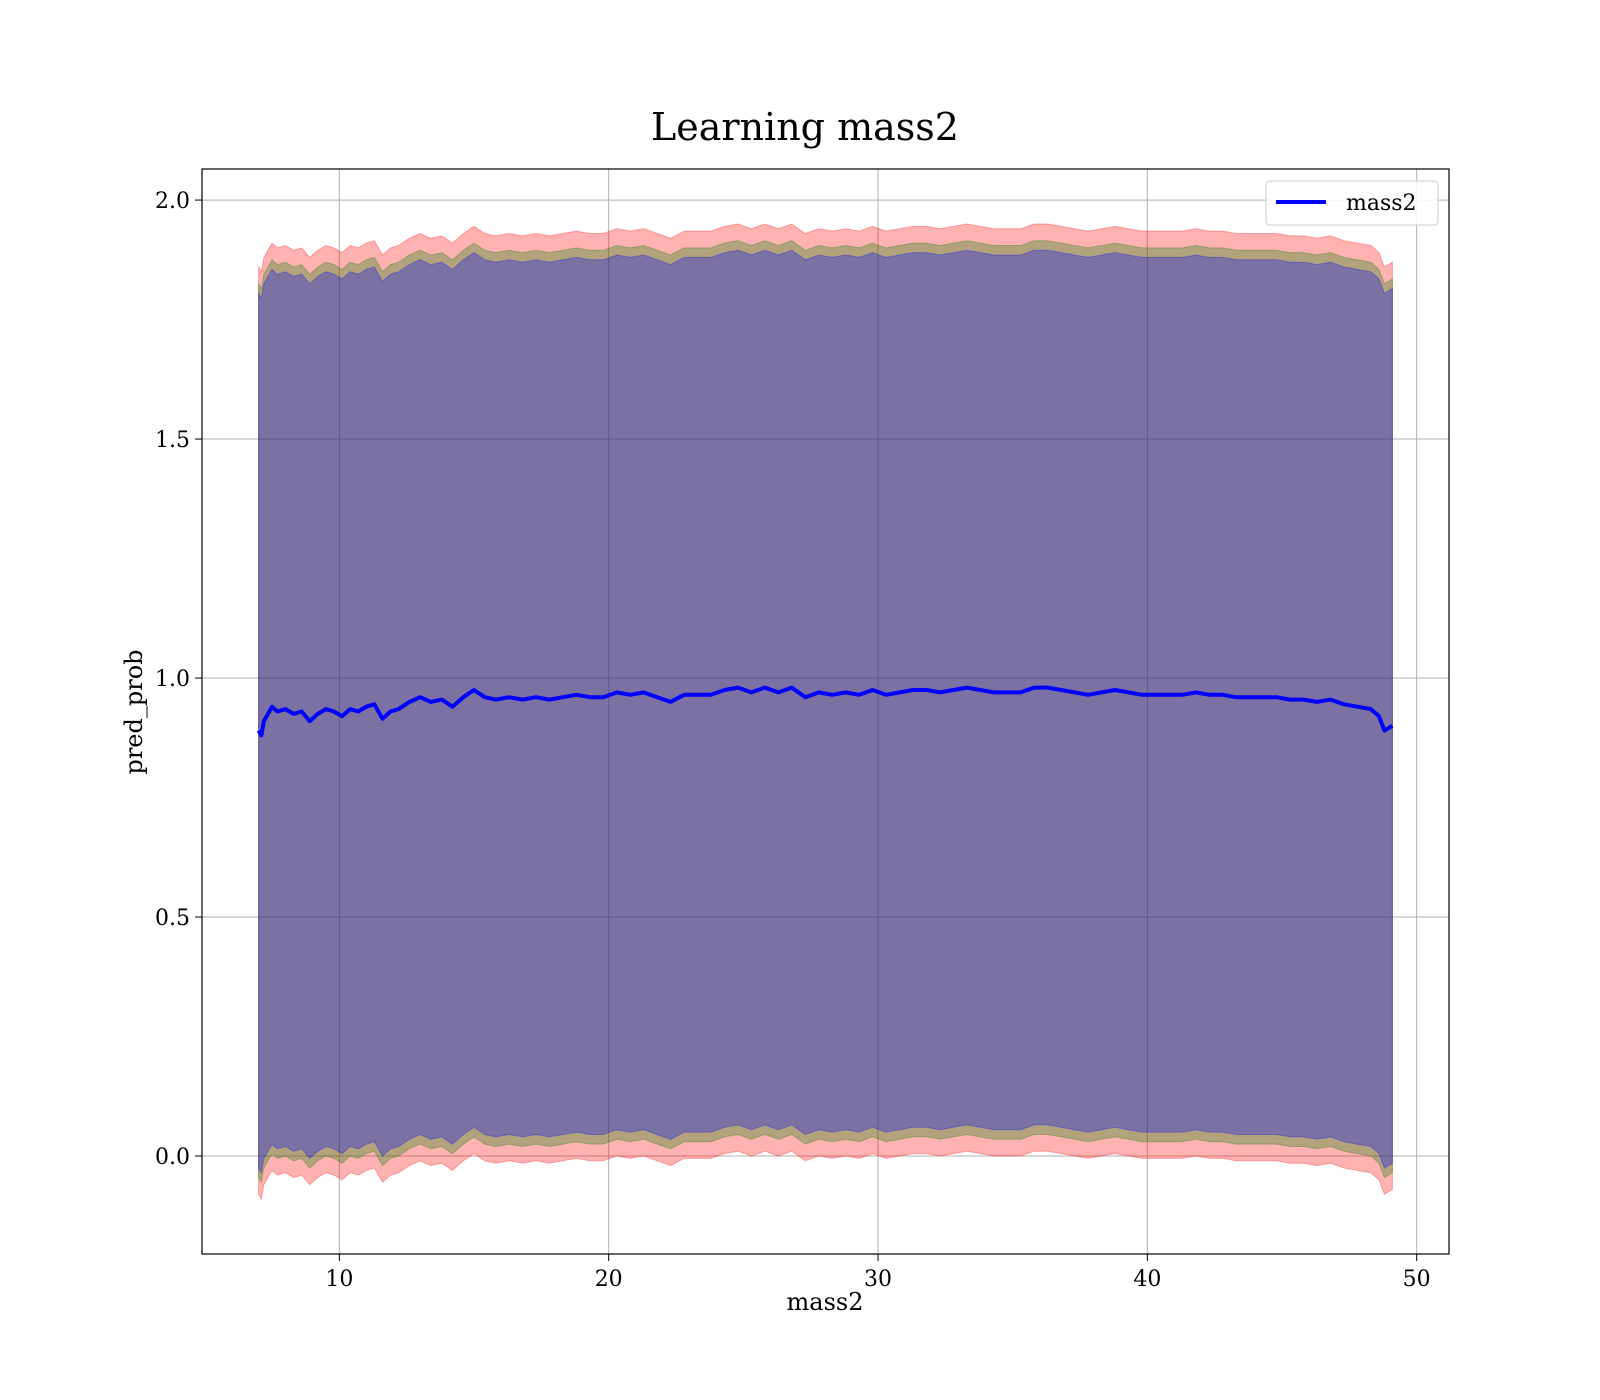 The height and width of the screenshot is (1400, 1600). Describe the element at coordinates (878, 1279) in the screenshot. I see `x-tick-label: 30` at that location.